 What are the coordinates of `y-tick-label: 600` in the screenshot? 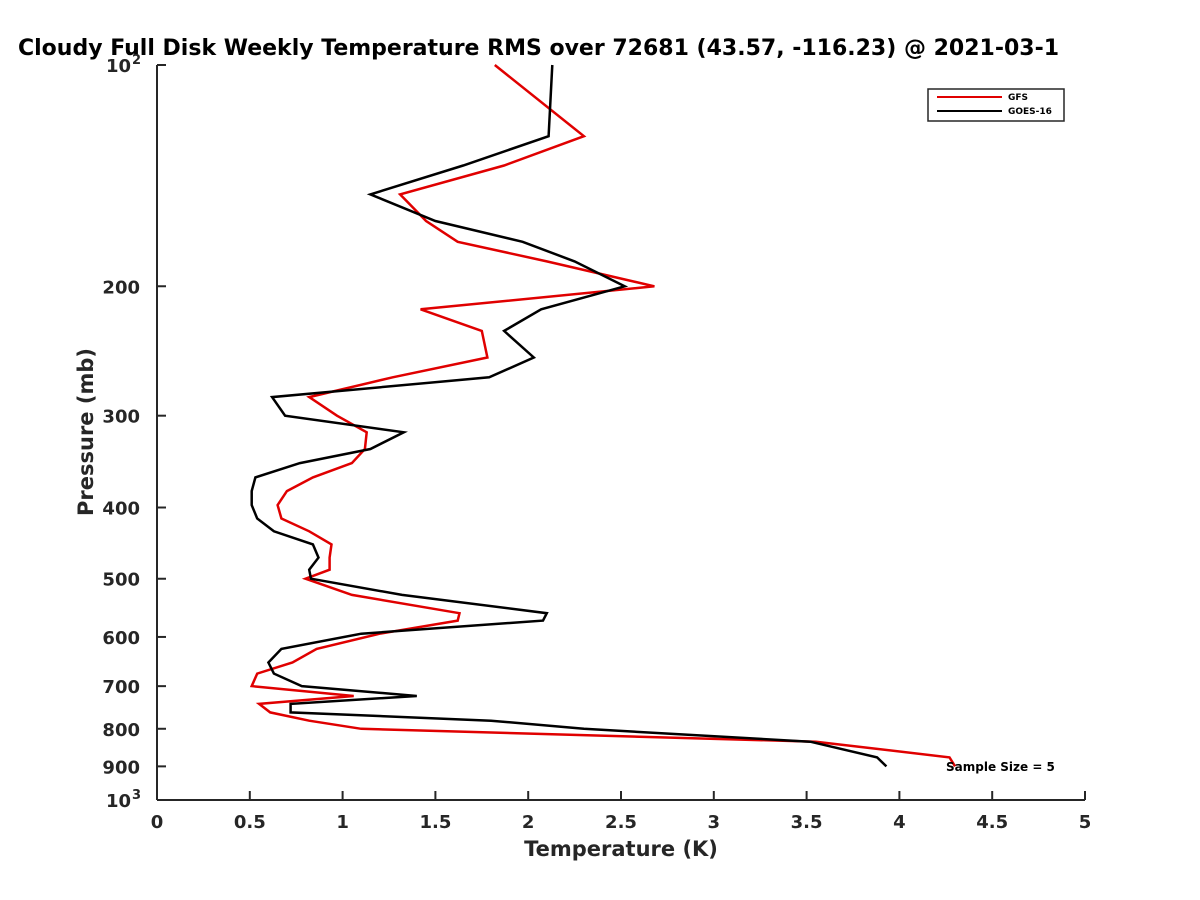 It's located at (121, 638).